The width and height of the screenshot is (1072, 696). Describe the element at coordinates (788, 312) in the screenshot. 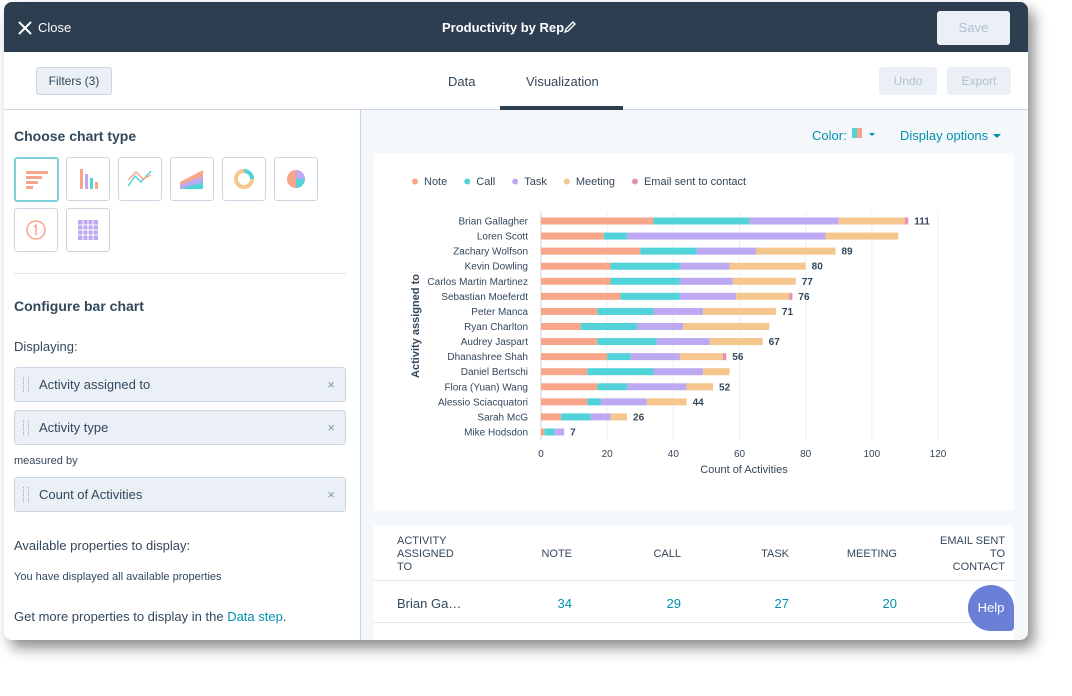

I see `total-label: 71` at that location.